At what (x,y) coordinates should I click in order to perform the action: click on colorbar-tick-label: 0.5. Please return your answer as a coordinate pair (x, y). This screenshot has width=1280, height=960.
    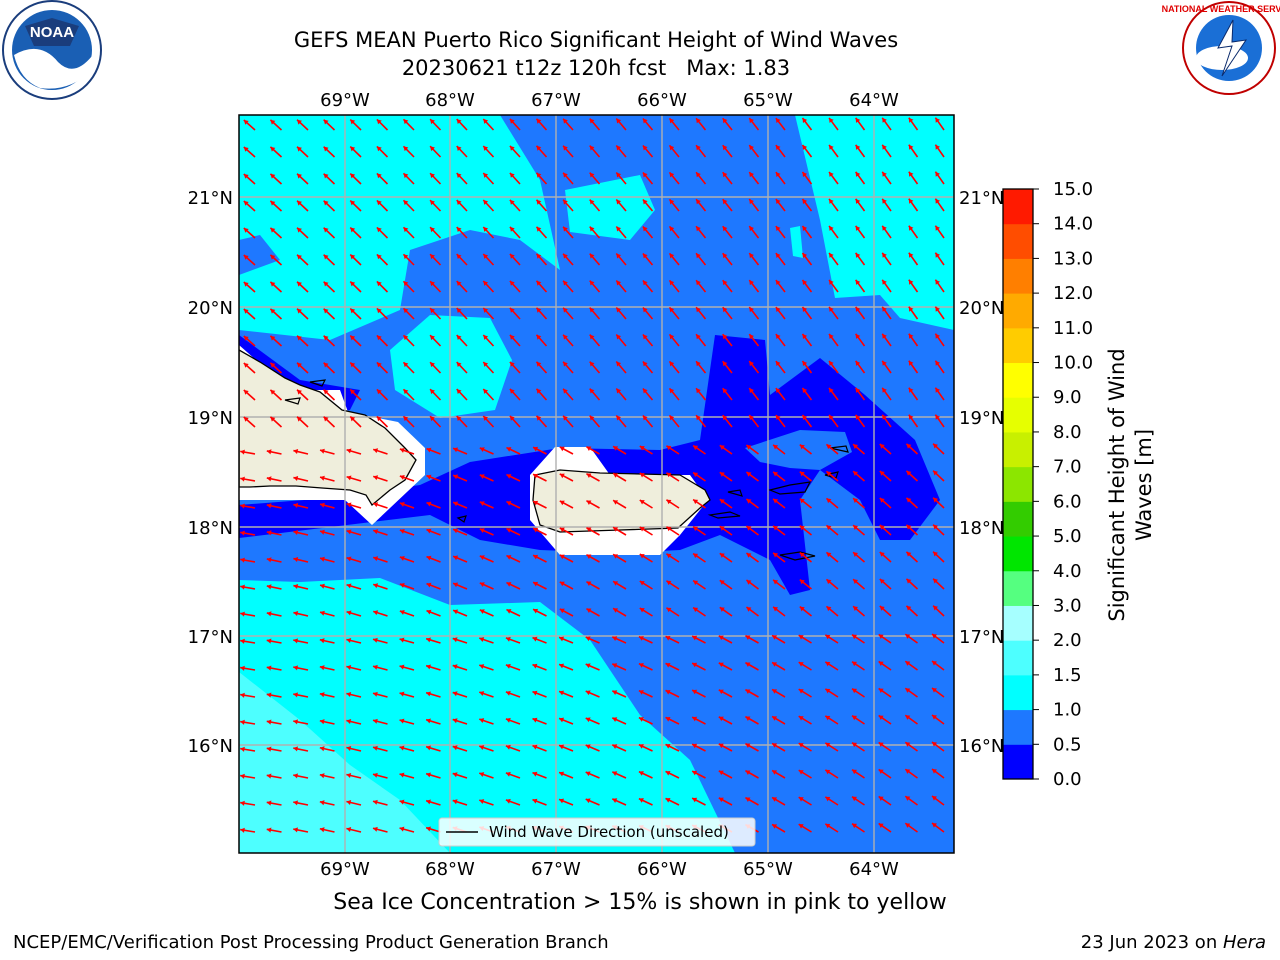
    Looking at the image, I should click on (1067, 744).